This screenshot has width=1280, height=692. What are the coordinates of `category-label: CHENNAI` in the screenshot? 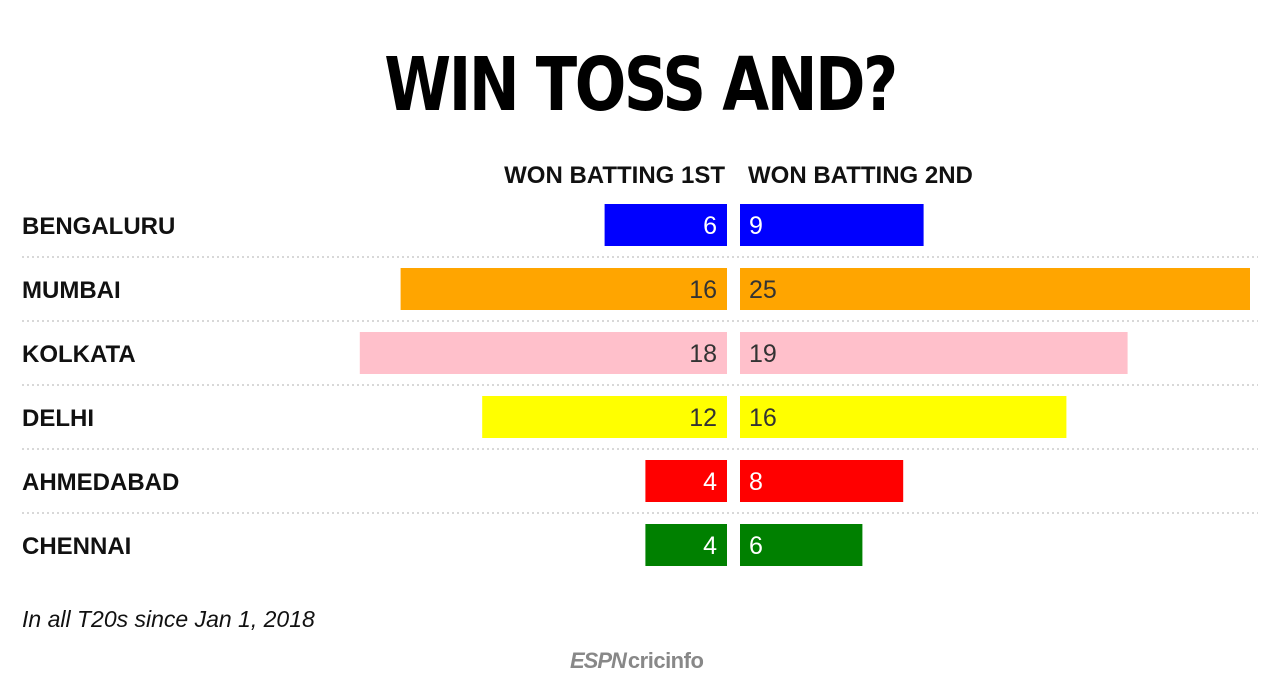 It's located at (76, 546).